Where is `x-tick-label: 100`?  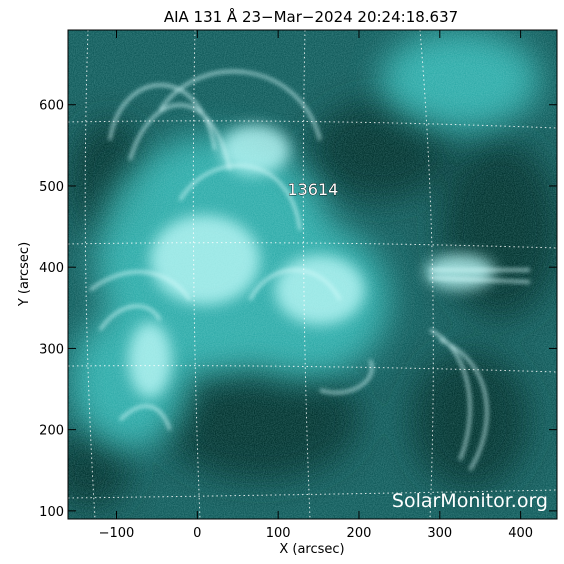 x-tick-label: 100 is located at coordinates (278, 533).